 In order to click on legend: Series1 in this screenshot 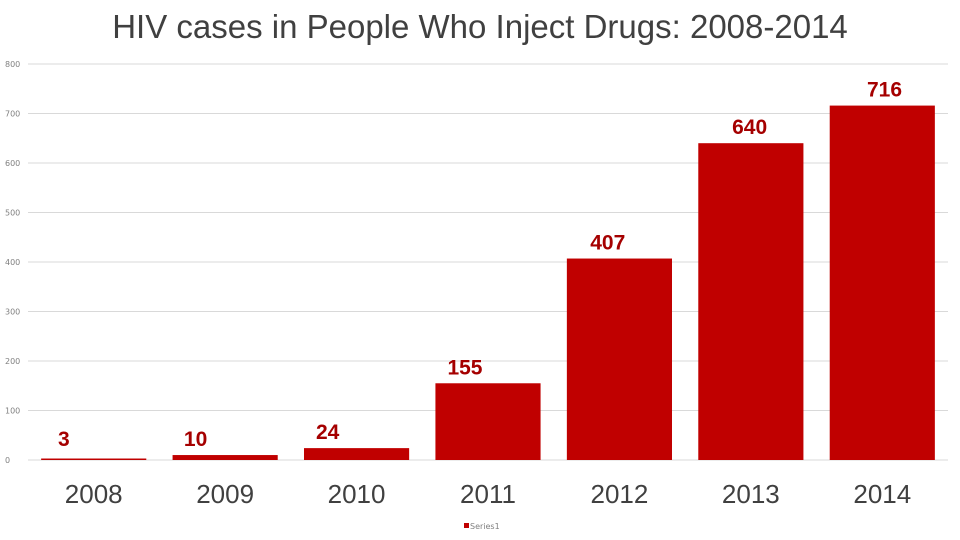, I will do `click(482, 526)`.